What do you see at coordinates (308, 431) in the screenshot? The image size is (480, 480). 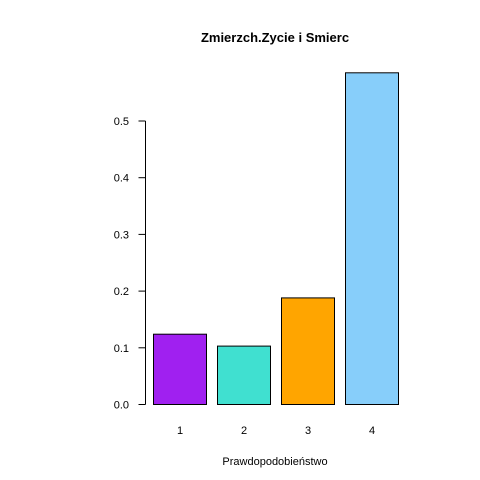 I see `x-tick-label: 3` at bounding box center [308, 431].